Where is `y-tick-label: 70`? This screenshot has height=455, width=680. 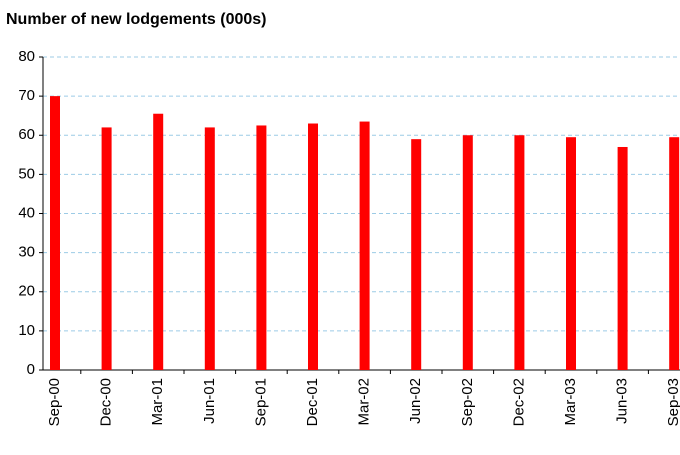 y-tick-label: 70 is located at coordinates (26, 95).